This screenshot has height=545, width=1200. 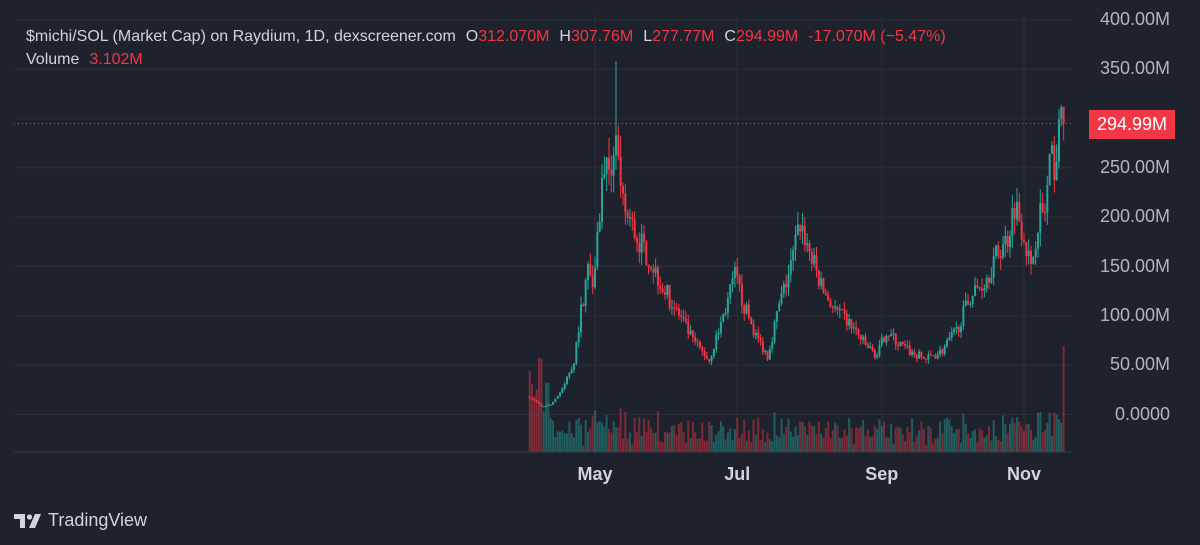 I want to click on y-tick-label: 400.00M, so click(x=1134, y=18).